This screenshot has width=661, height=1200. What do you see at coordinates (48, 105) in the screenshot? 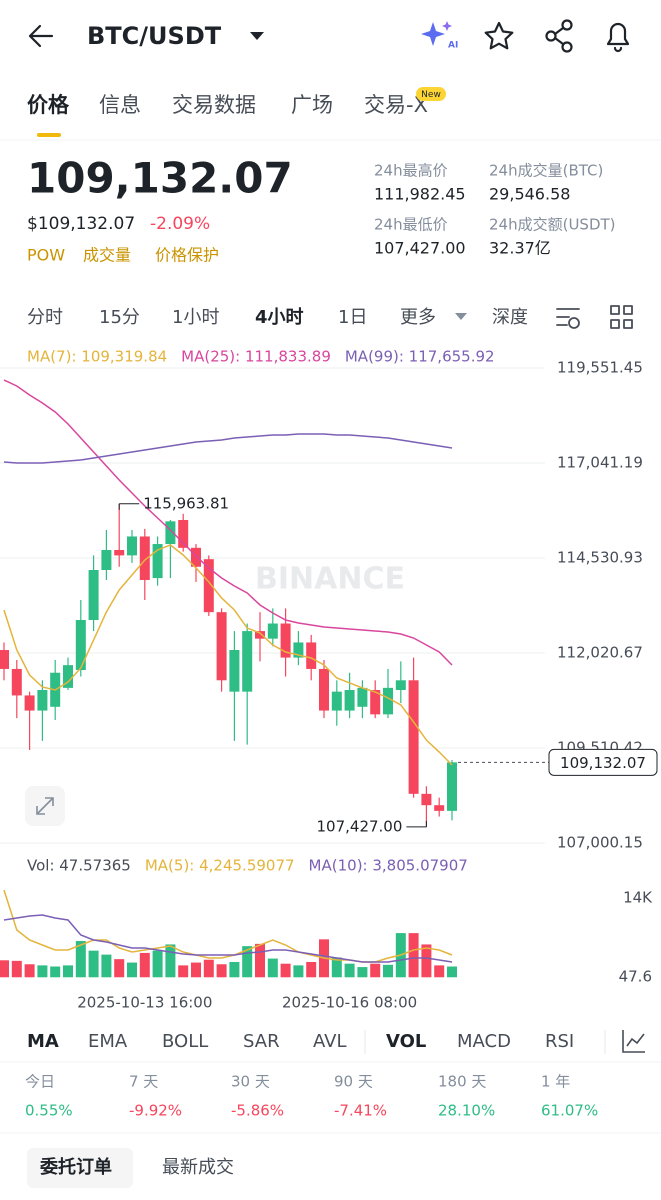
I see `tab-active: 价格` at bounding box center [48, 105].